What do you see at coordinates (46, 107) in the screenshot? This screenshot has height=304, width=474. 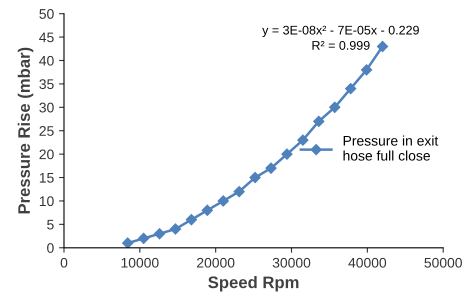 I see `y-tick-label: 30` at bounding box center [46, 107].